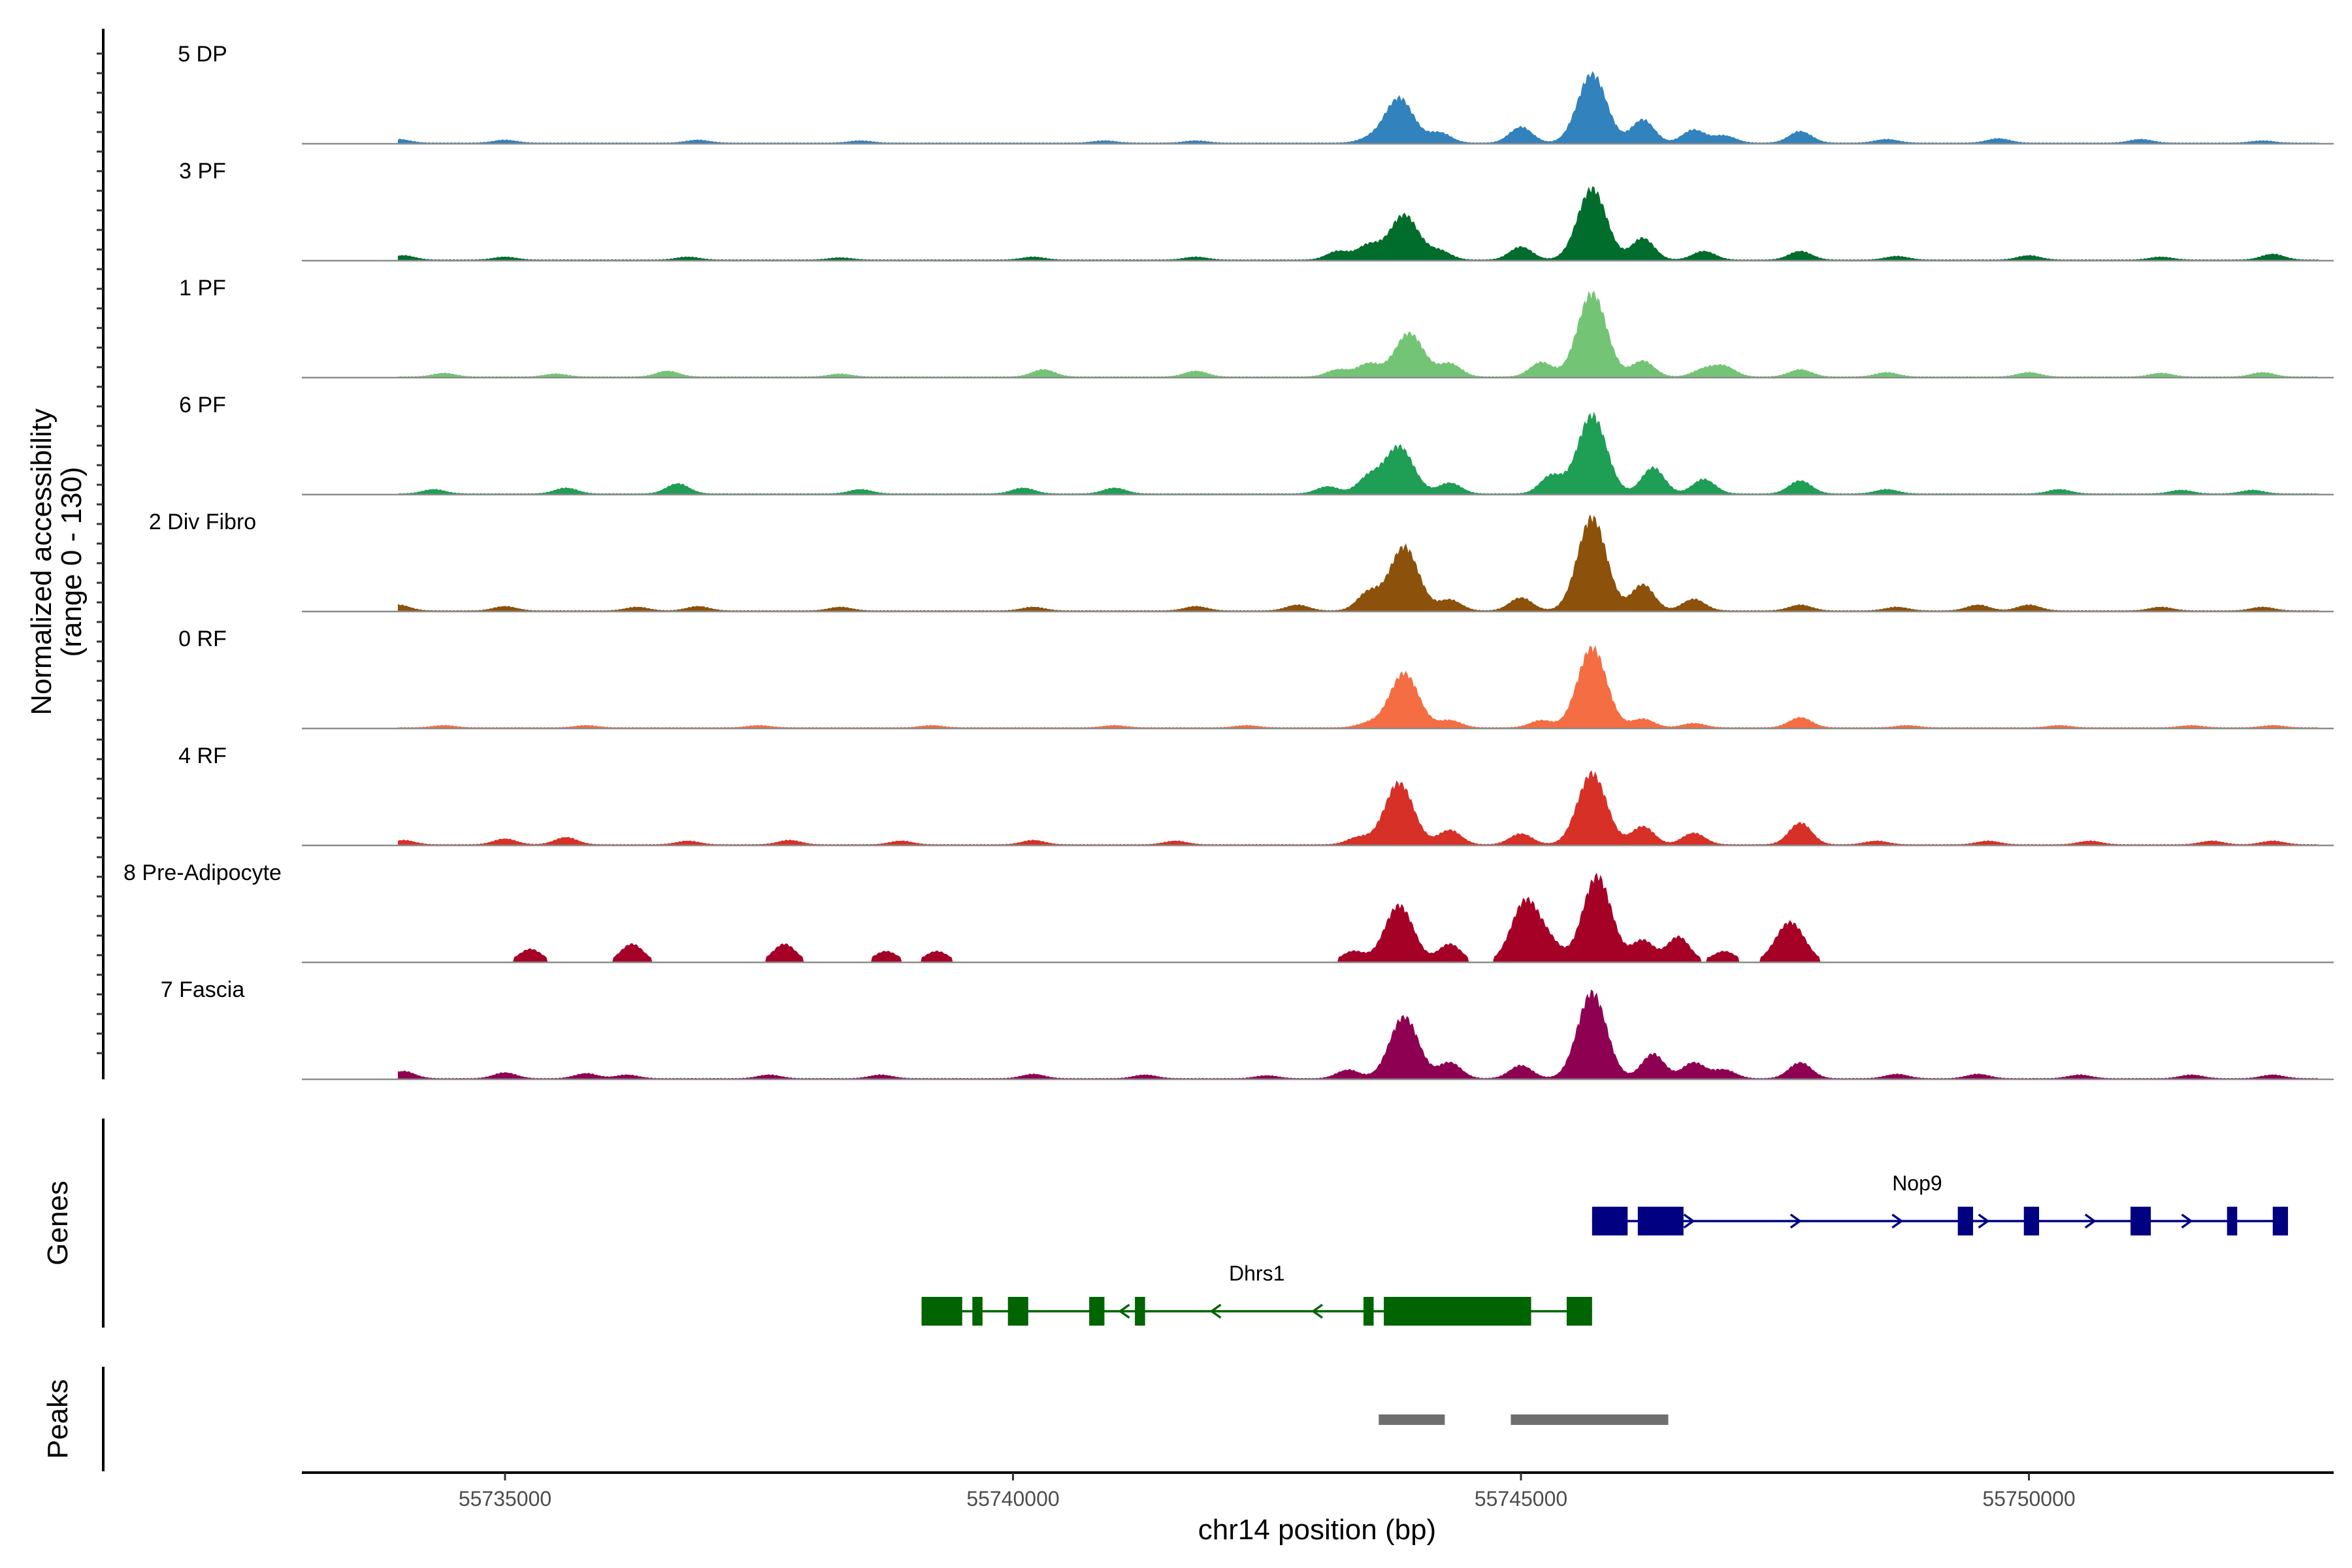 The width and height of the screenshot is (2352, 1568). Describe the element at coordinates (202, 288) in the screenshot. I see `track-label: 1 PF` at that location.